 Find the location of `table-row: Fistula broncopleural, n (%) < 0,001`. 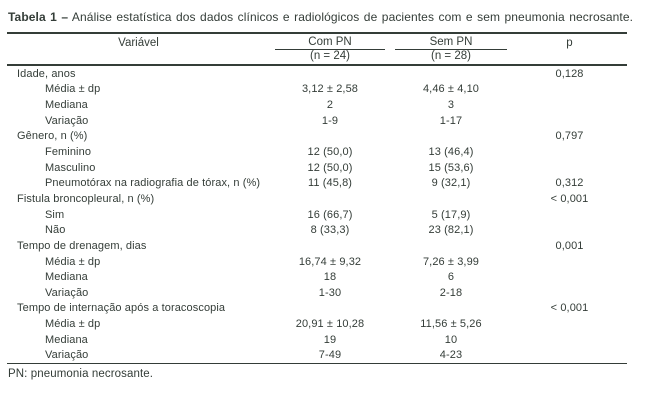

table-row: Fistula broncopleural, n (%) < 0,001 is located at coordinates (317, 199).